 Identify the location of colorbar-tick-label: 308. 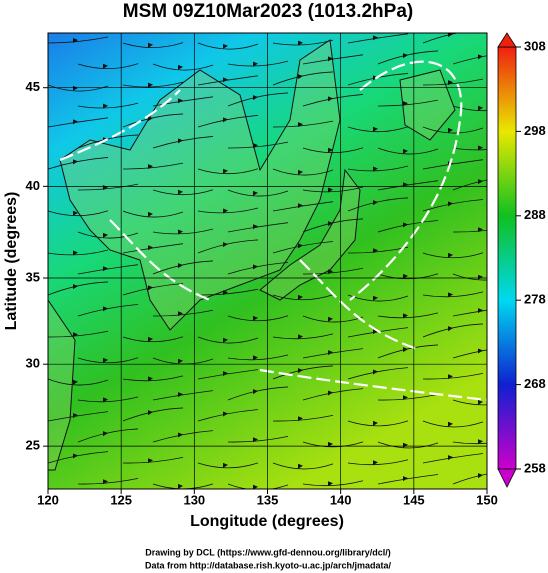
(535, 45).